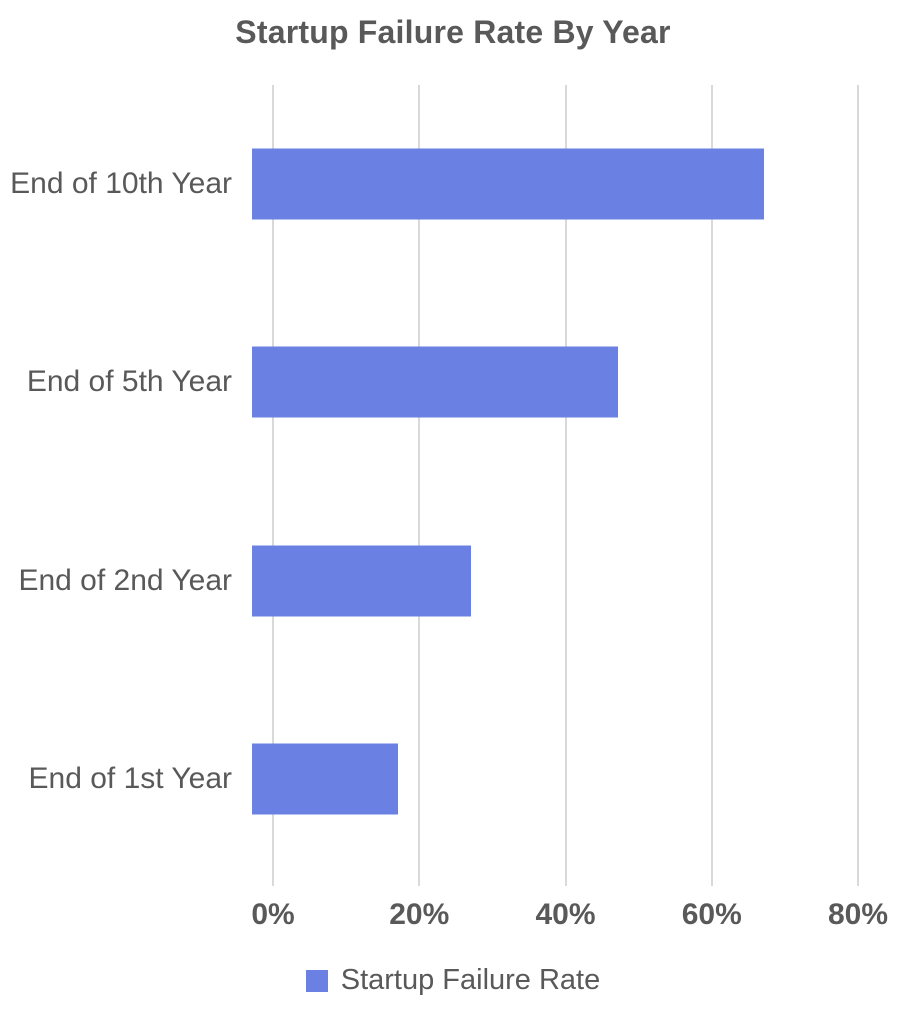 The width and height of the screenshot is (906, 1024). I want to click on x-axis: 0% 20% 40% 60% 80%, so click(569, 920).